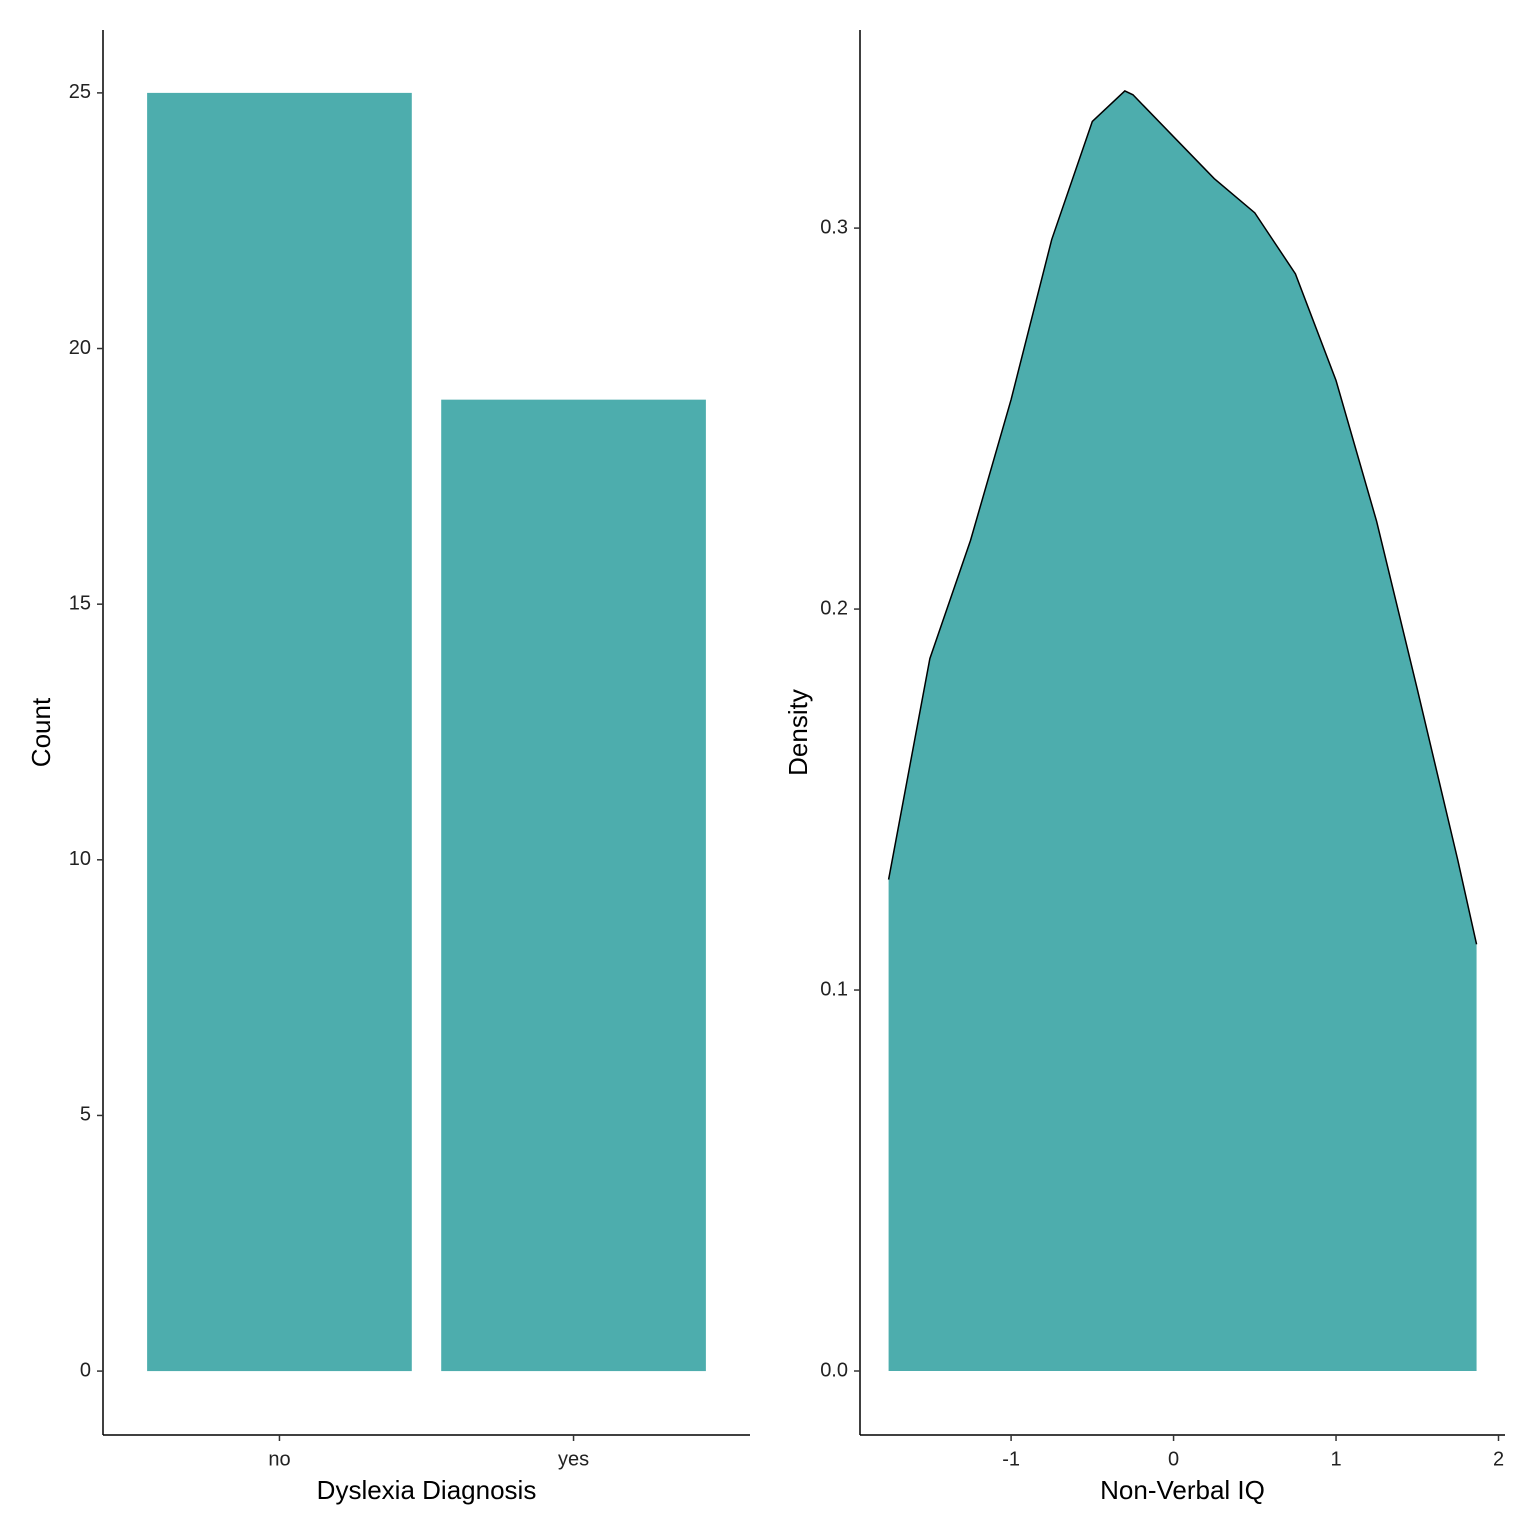 This screenshot has height=1536, width=1536. I want to click on y-tick-label: 0.1, so click(834, 989).